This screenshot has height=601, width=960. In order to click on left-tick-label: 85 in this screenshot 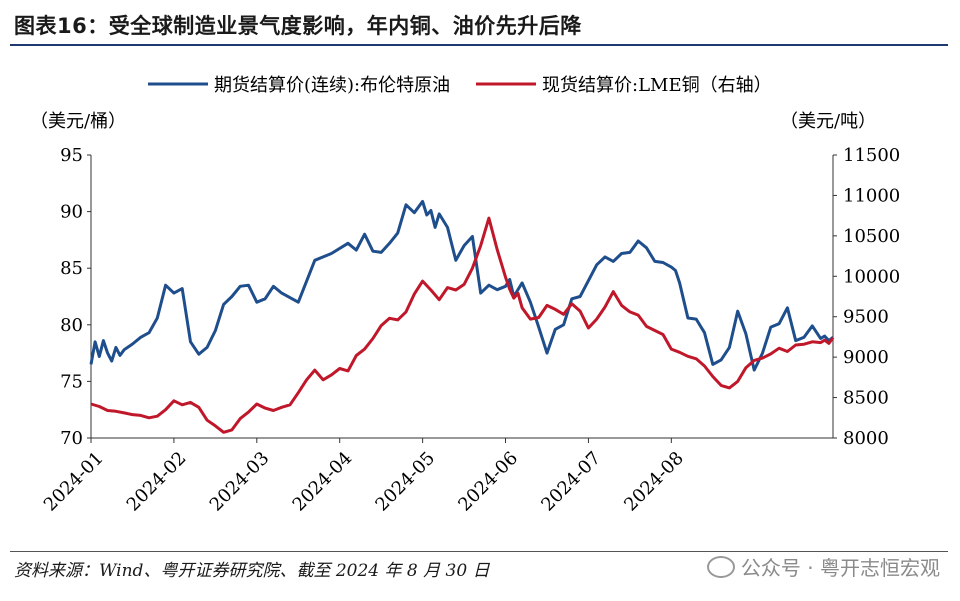, I will do `click(71, 268)`.